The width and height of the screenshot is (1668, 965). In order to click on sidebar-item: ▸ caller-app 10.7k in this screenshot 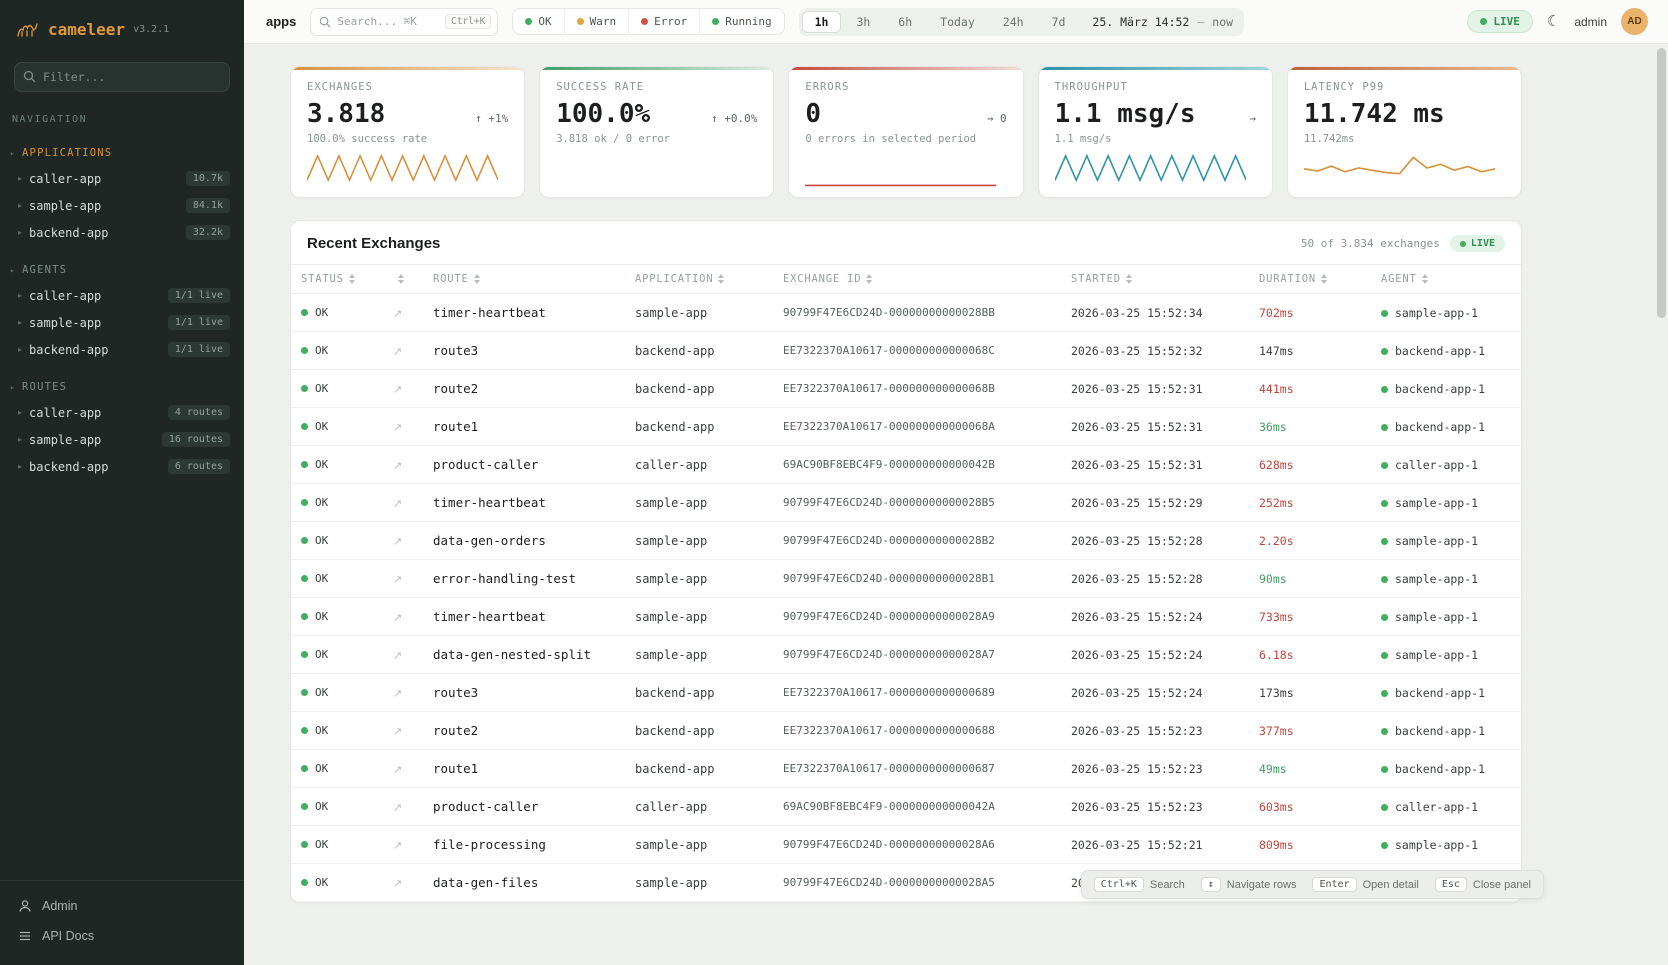, I will do `click(122, 178)`.